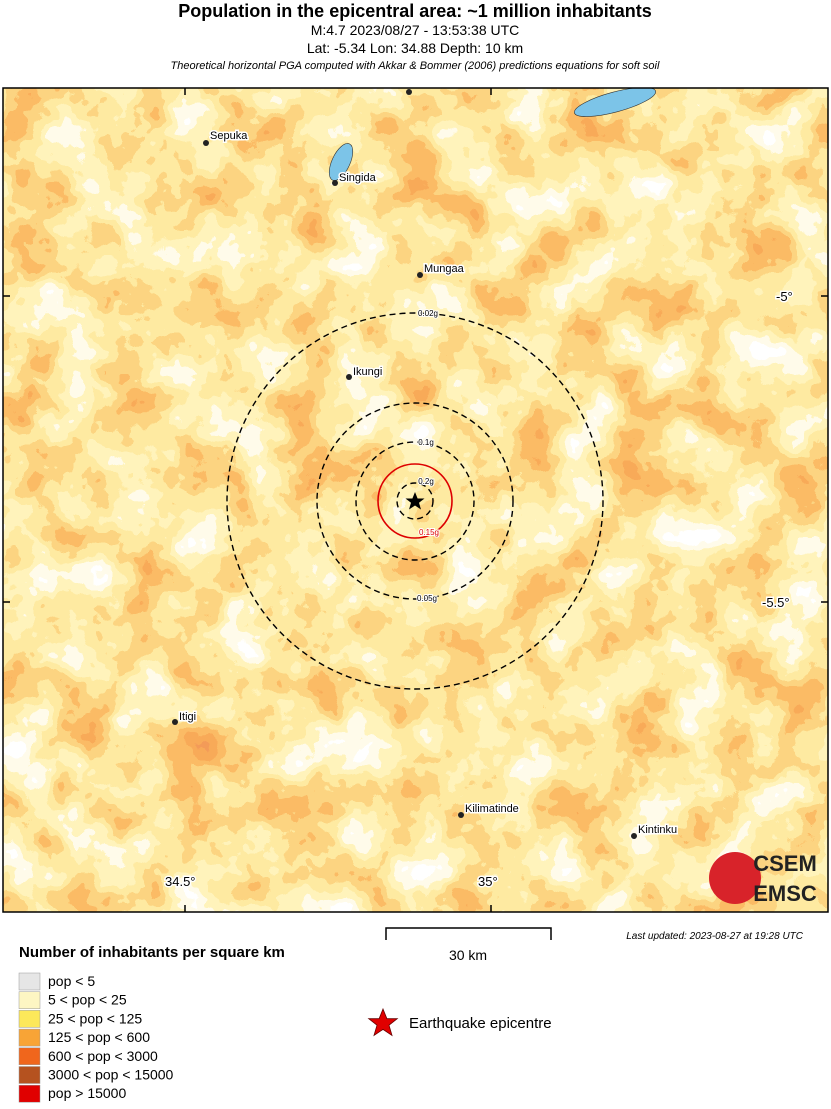  What do you see at coordinates (415, 30) in the screenshot?
I see `subtitle: M:4.7 2023/08/27 - 13:53:38 UTC` at bounding box center [415, 30].